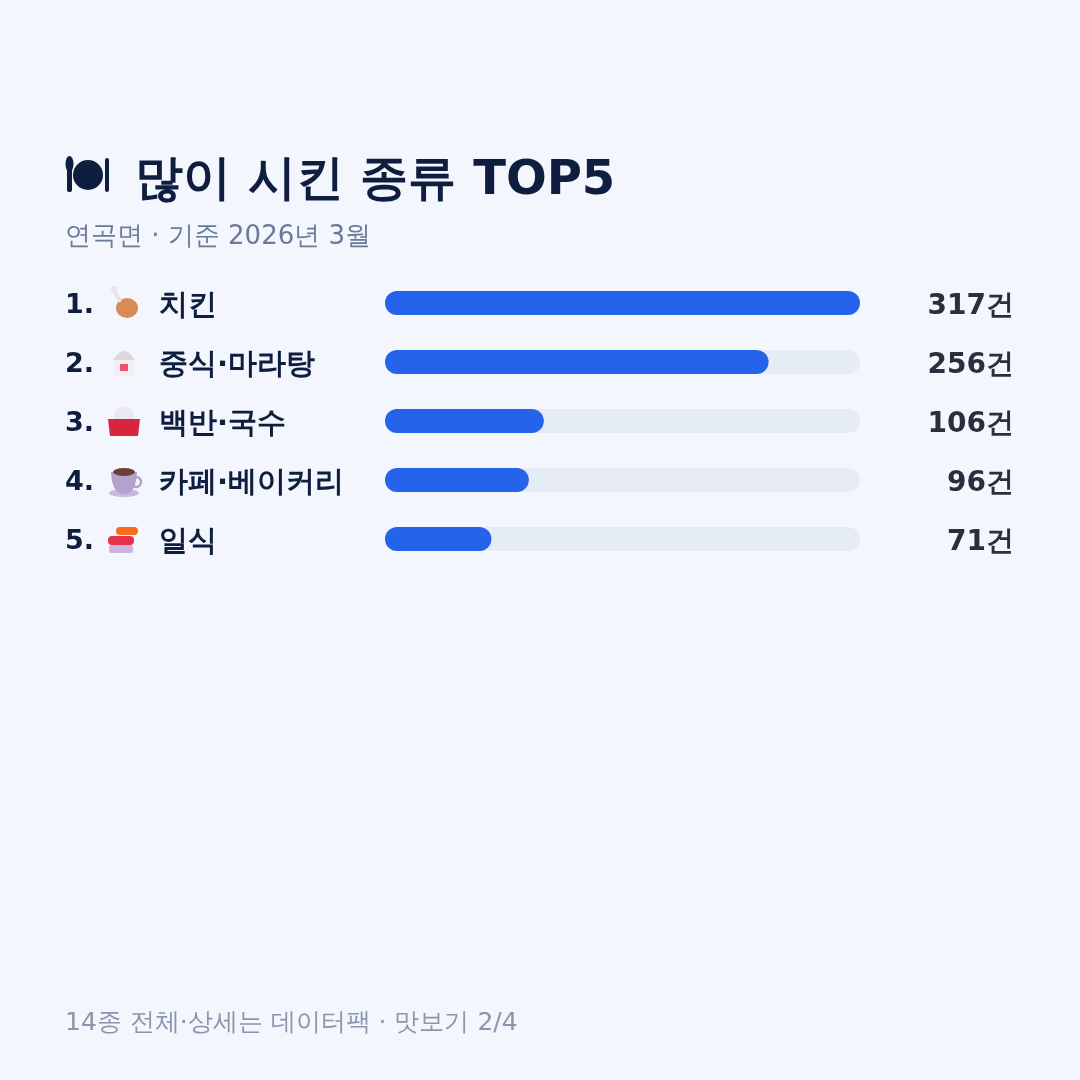  What do you see at coordinates (291, 1021) in the screenshot?
I see `text: 14종 전체·상세는 데이터팩 · 맛보기 2/4` at bounding box center [291, 1021].